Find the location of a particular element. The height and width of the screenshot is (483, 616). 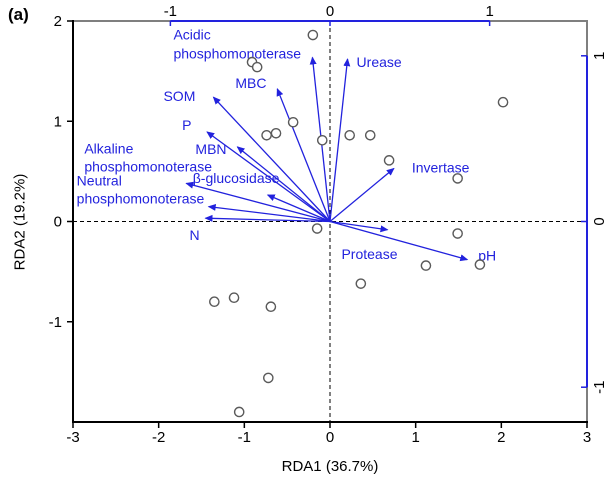

vector-label-som: SOM is located at coordinates (179, 96).